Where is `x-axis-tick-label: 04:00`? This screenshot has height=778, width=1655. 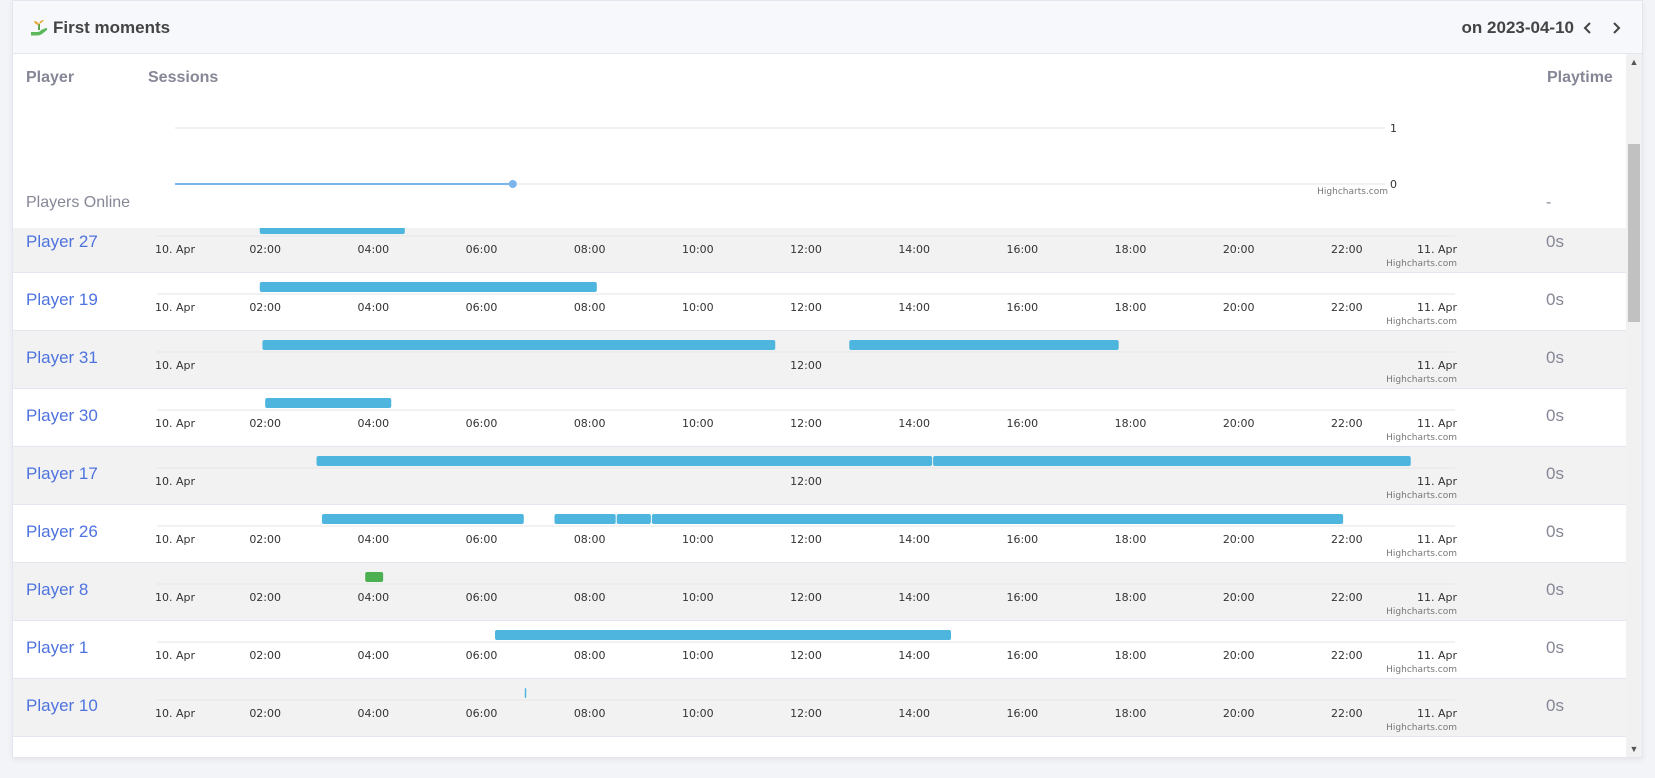
x-axis-tick-label: 04:00 is located at coordinates (373, 713).